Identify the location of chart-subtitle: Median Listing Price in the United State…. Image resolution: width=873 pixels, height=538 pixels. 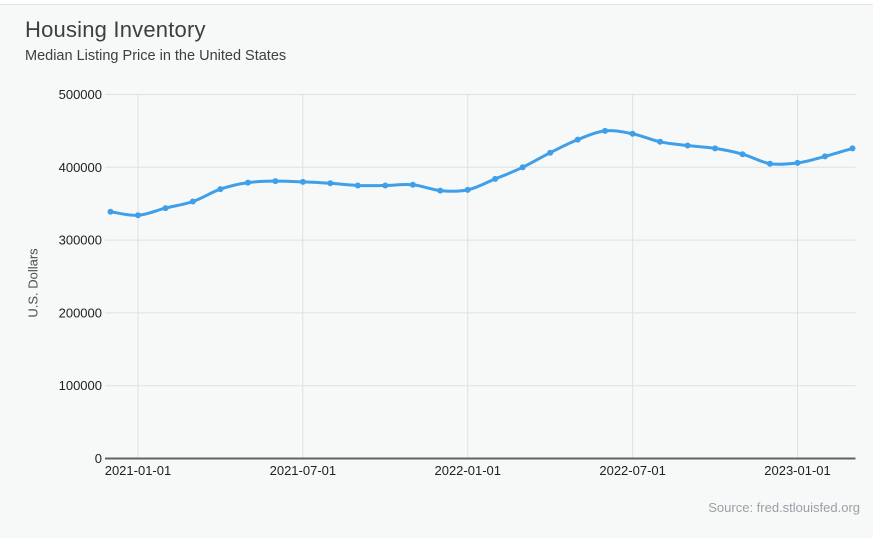
(156, 56).